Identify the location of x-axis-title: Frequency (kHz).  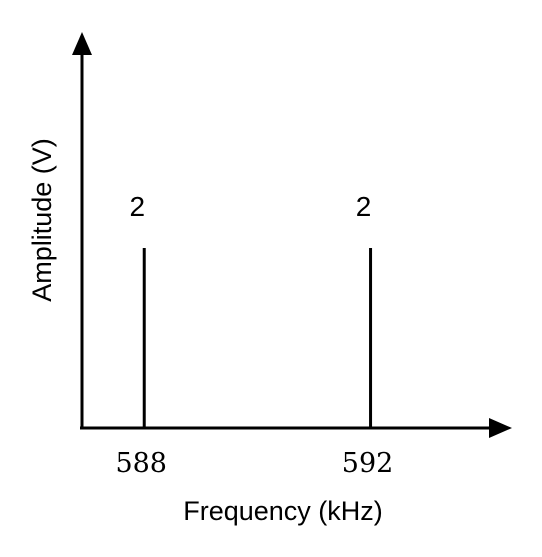
(283, 511).